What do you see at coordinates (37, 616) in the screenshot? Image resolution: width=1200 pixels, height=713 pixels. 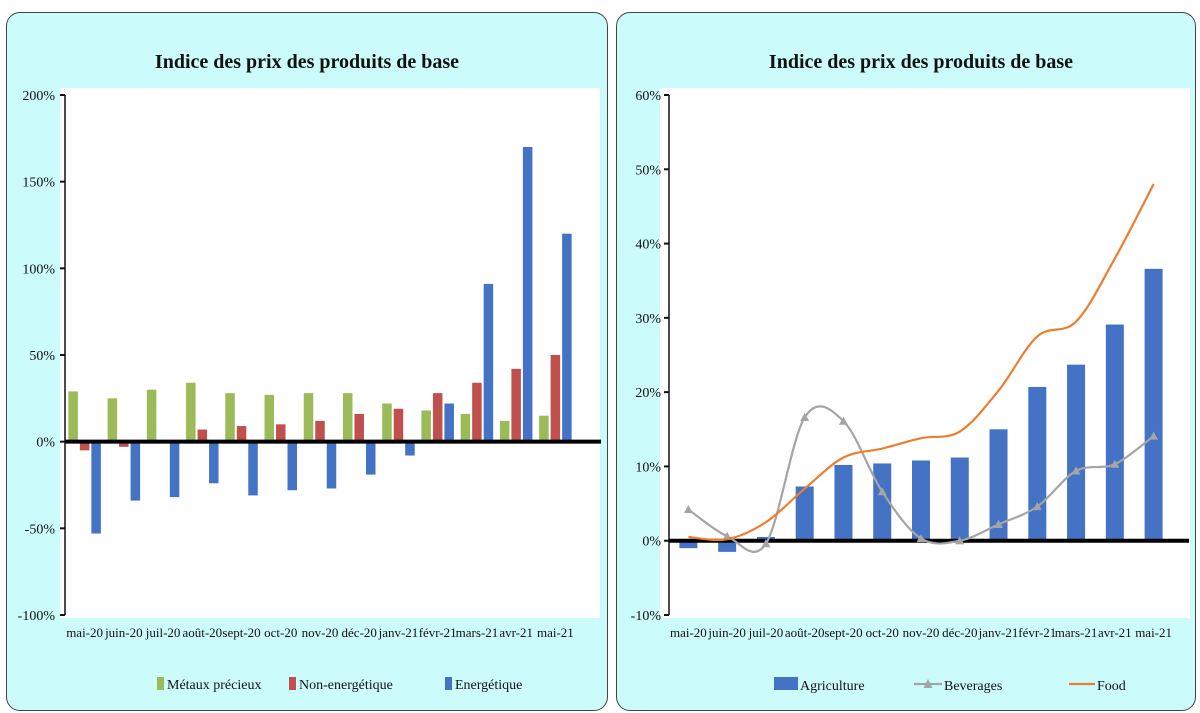 I see `y-tick-label: -100%` at bounding box center [37, 616].